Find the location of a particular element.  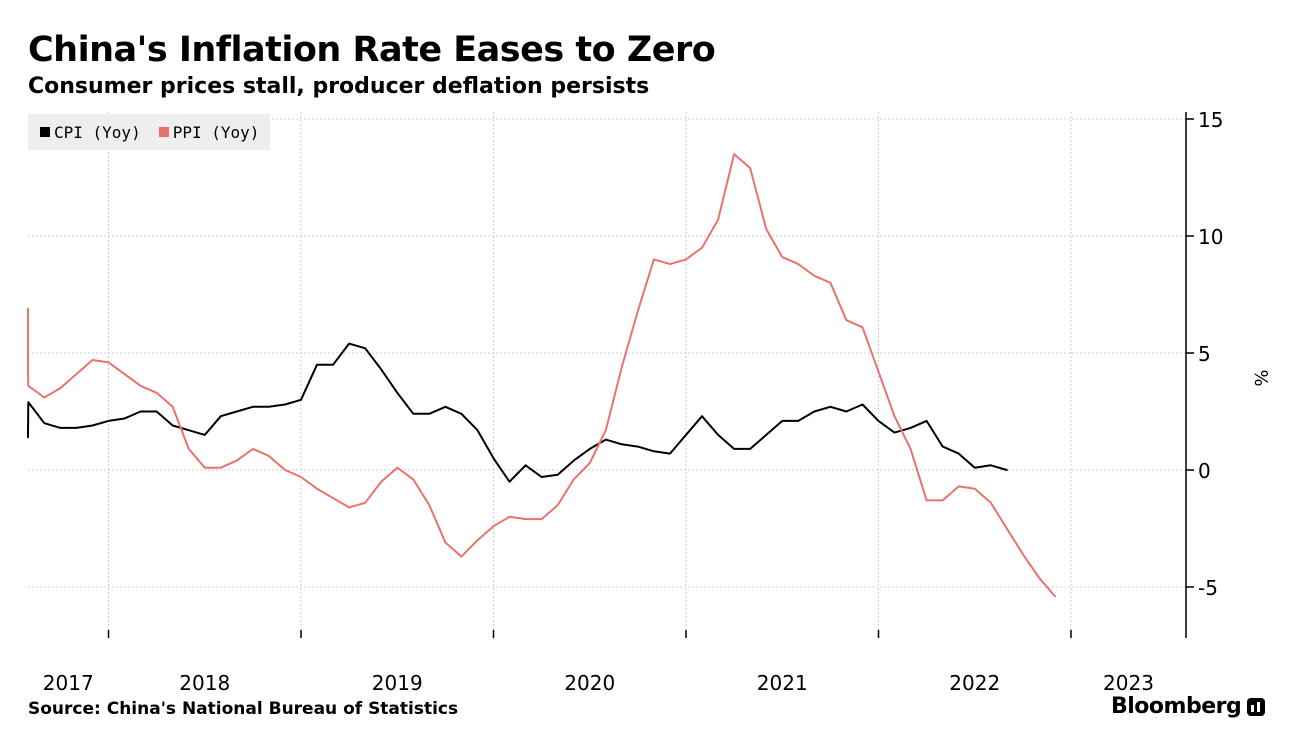

y-tick-label: 15 is located at coordinates (1210, 120).